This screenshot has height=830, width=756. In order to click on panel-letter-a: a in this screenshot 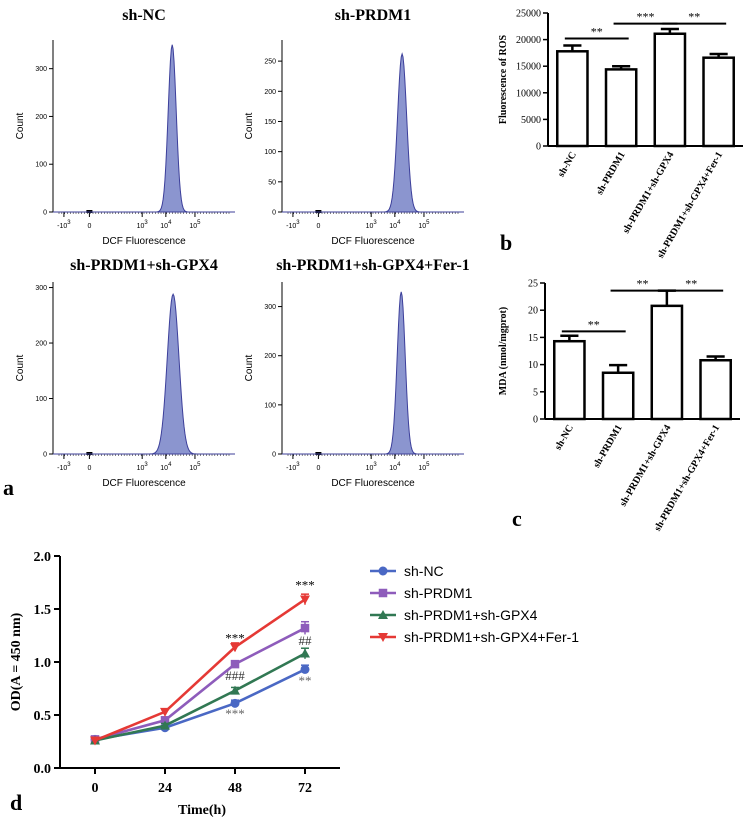, I will do `click(8, 487)`.